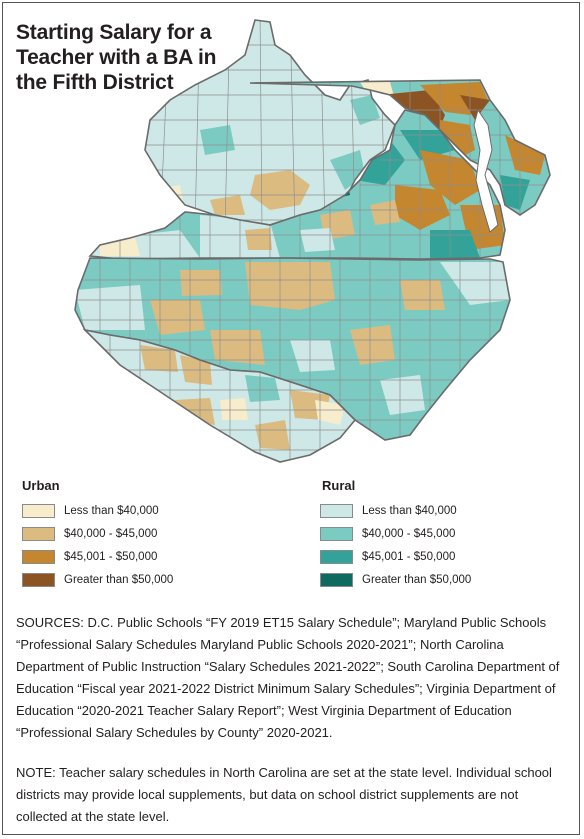 The image size is (584, 839). Describe the element at coordinates (116, 57) in the screenshot. I see `title-line-2: Teacher with a BA in` at that location.